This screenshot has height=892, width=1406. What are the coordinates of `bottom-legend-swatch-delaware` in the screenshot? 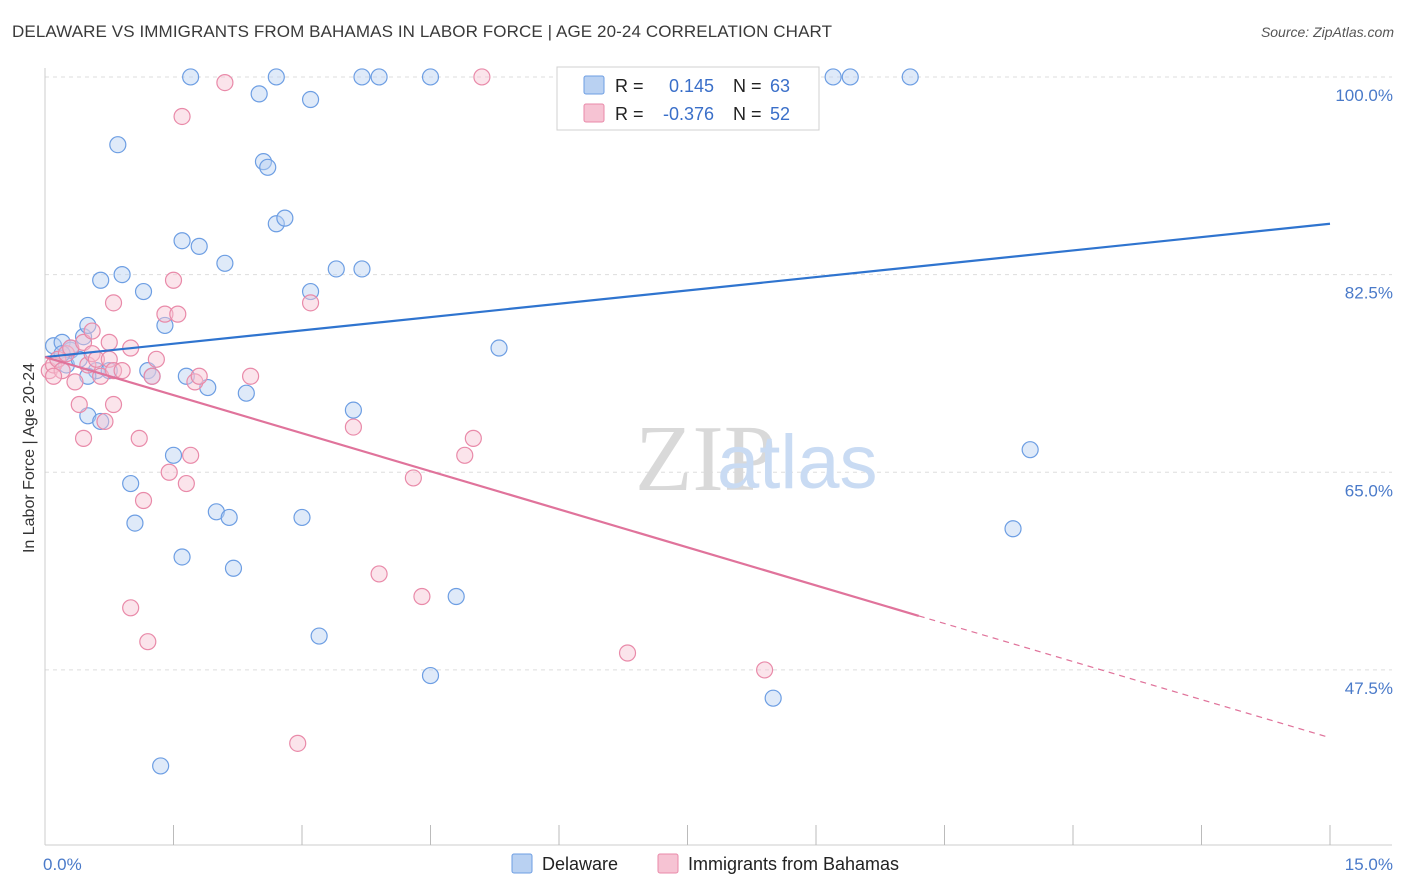 It's located at (522, 863).